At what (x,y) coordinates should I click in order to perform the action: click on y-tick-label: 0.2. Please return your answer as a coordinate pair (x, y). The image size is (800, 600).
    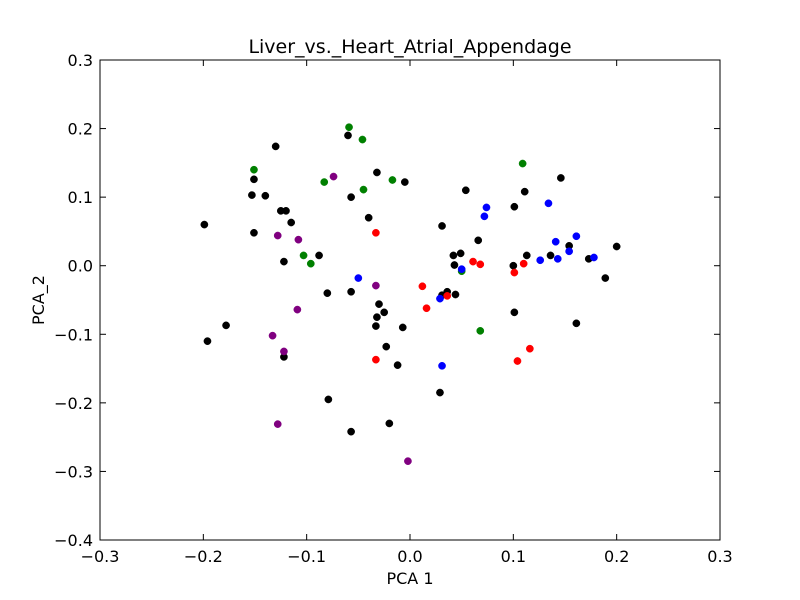
    Looking at the image, I should click on (80, 129).